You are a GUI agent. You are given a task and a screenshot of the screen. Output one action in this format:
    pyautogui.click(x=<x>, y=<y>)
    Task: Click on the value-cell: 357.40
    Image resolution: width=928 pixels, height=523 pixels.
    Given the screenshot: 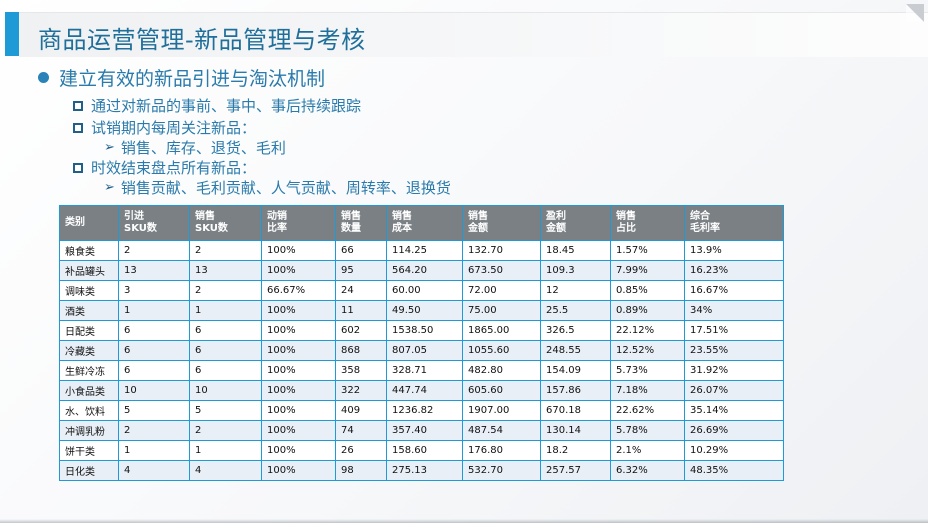 What is the action you would take?
    pyautogui.click(x=424, y=430)
    